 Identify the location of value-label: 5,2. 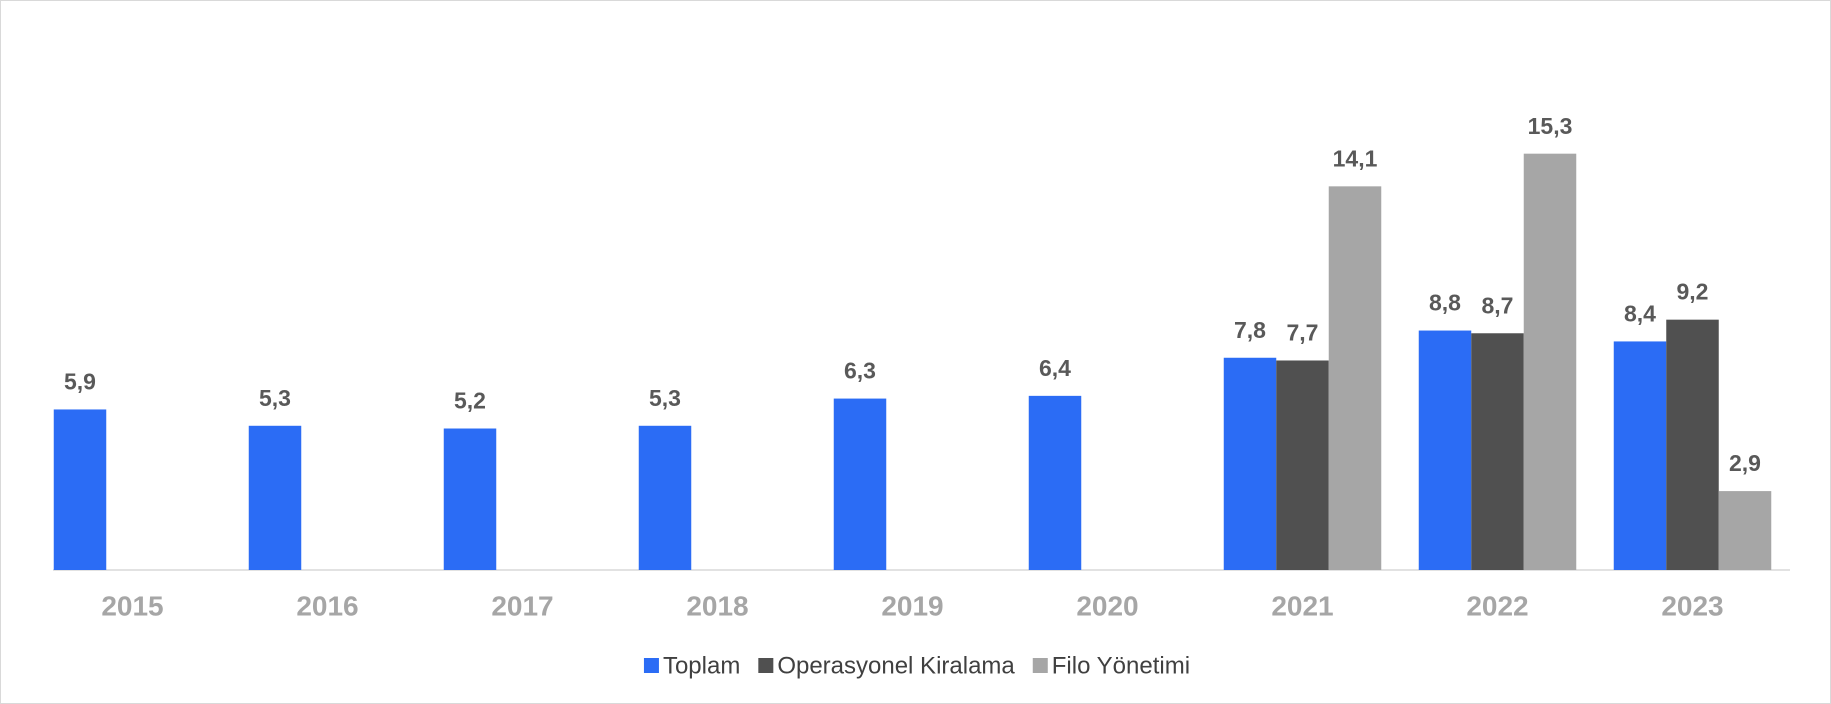
(470, 401).